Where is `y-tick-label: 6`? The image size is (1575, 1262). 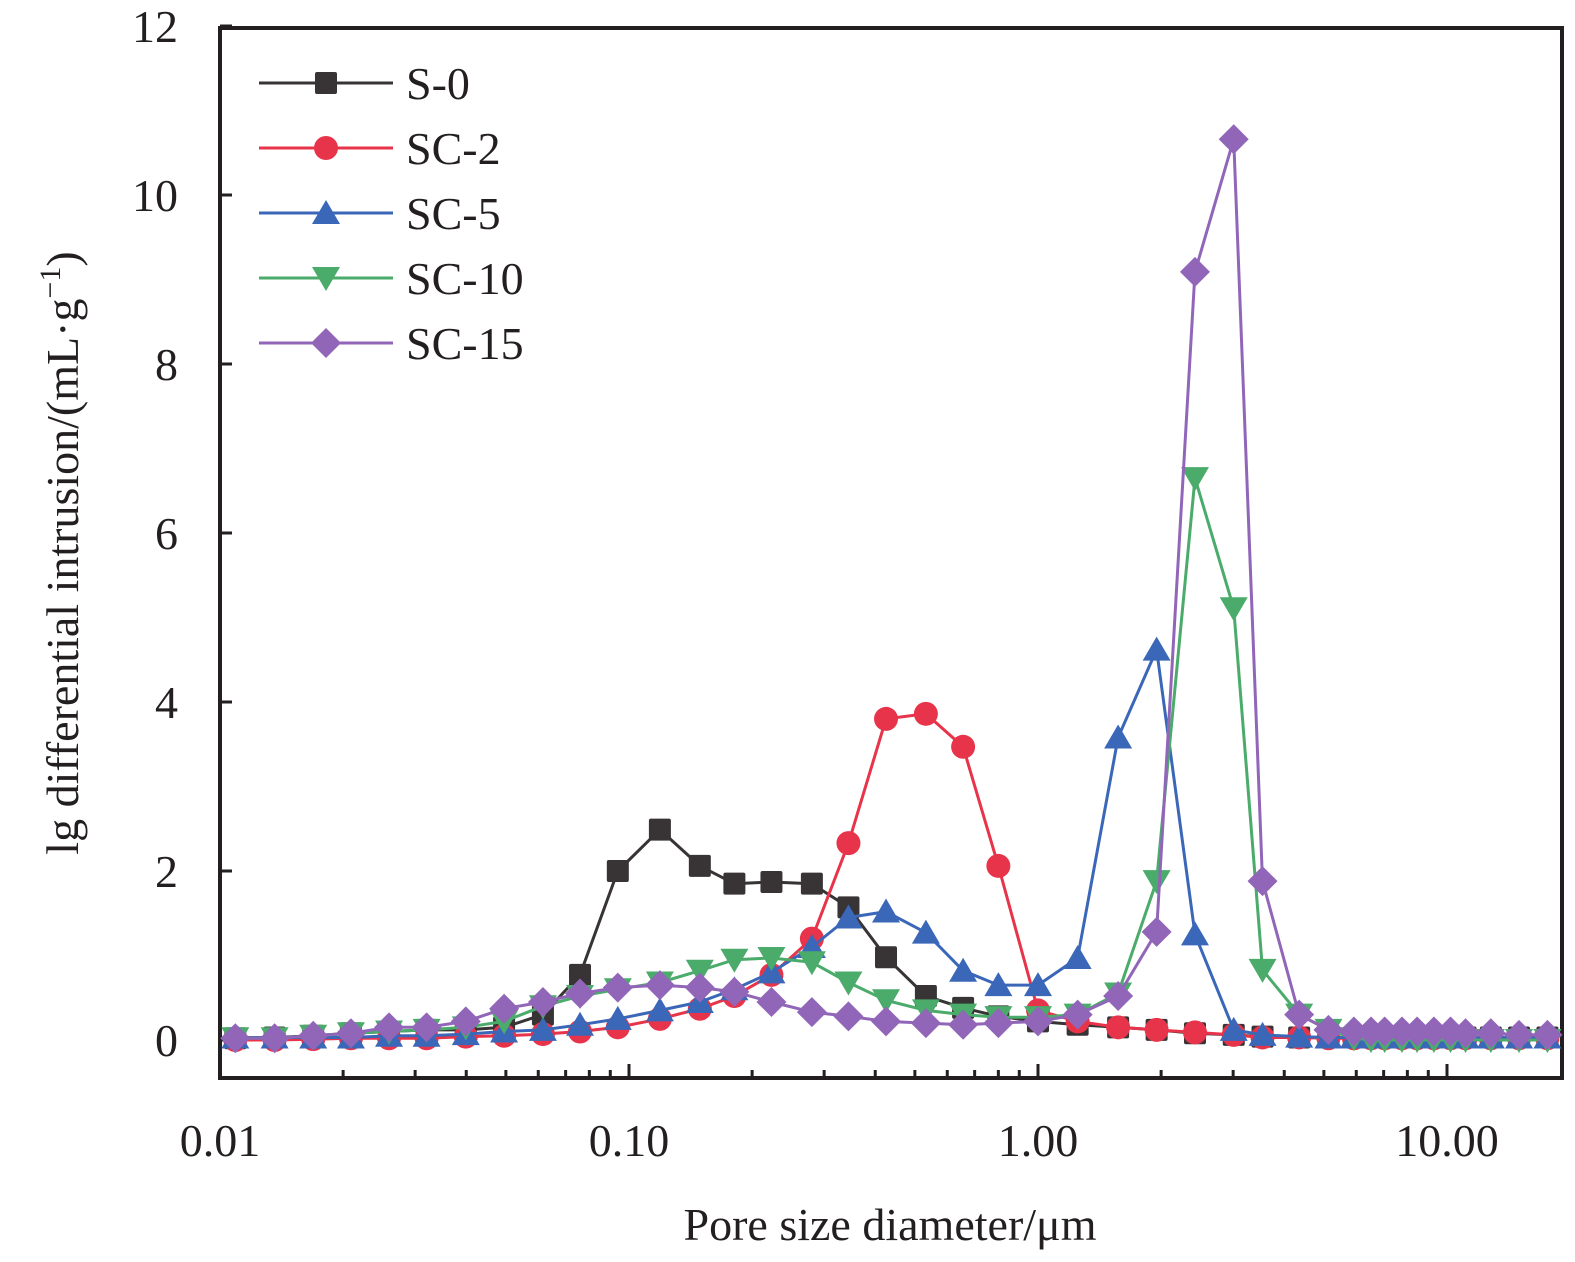
y-tick-label: 6 is located at coordinates (166, 533).